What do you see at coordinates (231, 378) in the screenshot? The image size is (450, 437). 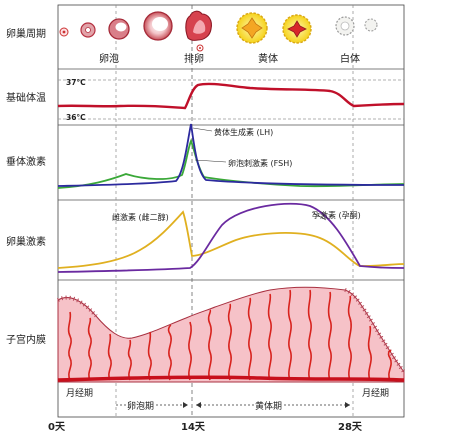 I see `basal-layer-vessel` at bounding box center [231, 378].